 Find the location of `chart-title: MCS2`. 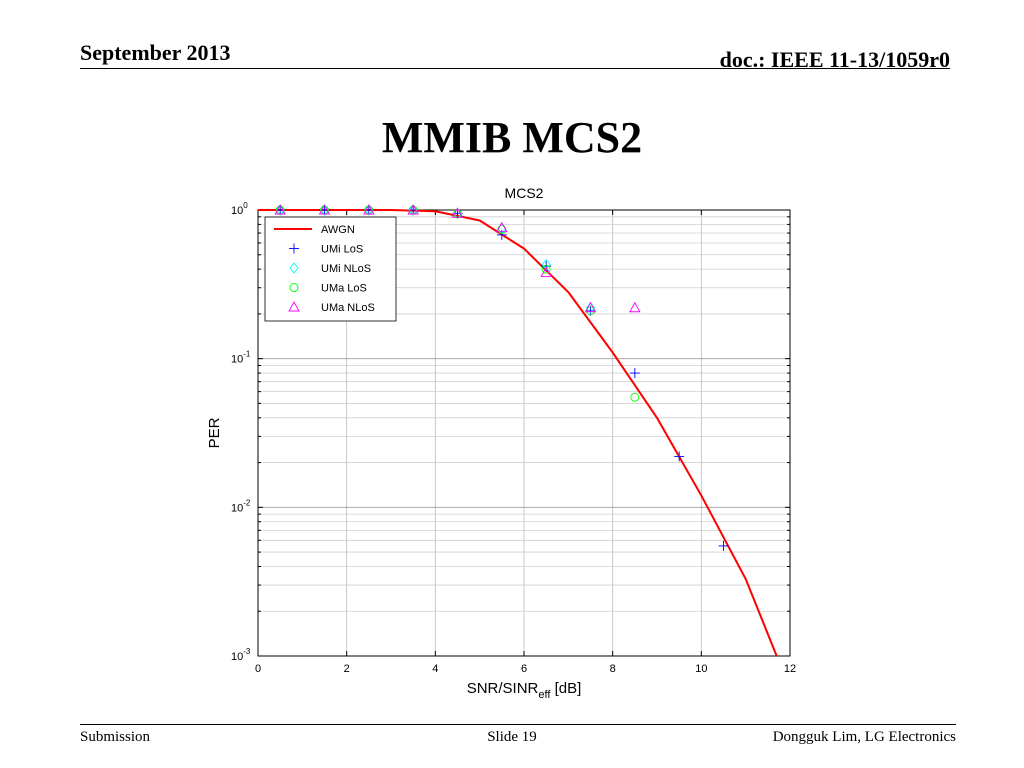

chart-title: MCS2 is located at coordinates (524, 193).